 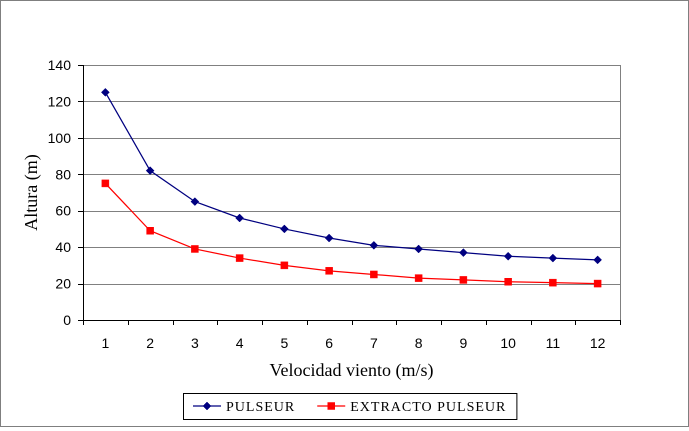 I want to click on y-tick-label: 0, so click(x=67, y=320).